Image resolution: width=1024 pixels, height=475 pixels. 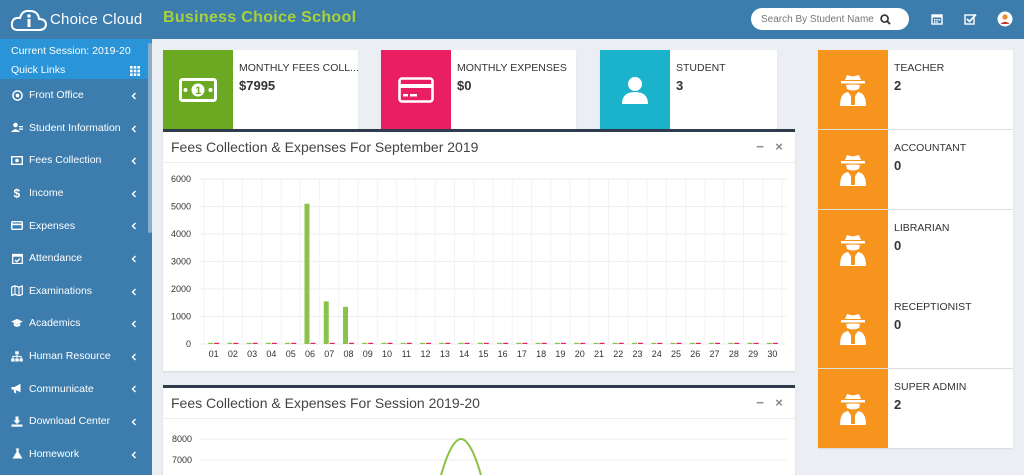 What do you see at coordinates (406, 354) in the screenshot?
I see `x-tick-label: 11` at bounding box center [406, 354].